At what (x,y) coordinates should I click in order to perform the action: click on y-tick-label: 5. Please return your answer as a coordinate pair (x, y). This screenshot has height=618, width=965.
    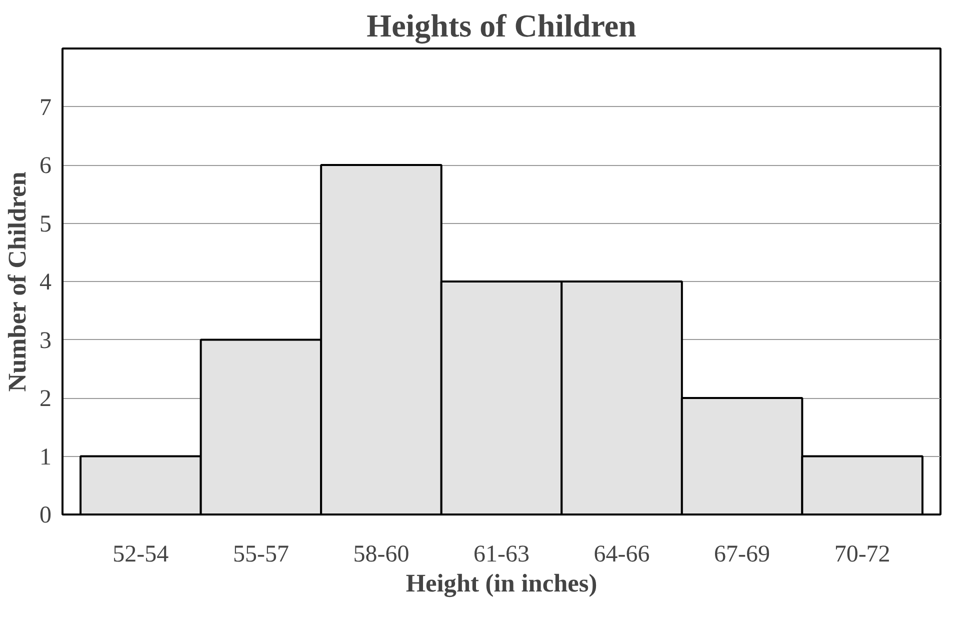
    Looking at the image, I should click on (46, 224).